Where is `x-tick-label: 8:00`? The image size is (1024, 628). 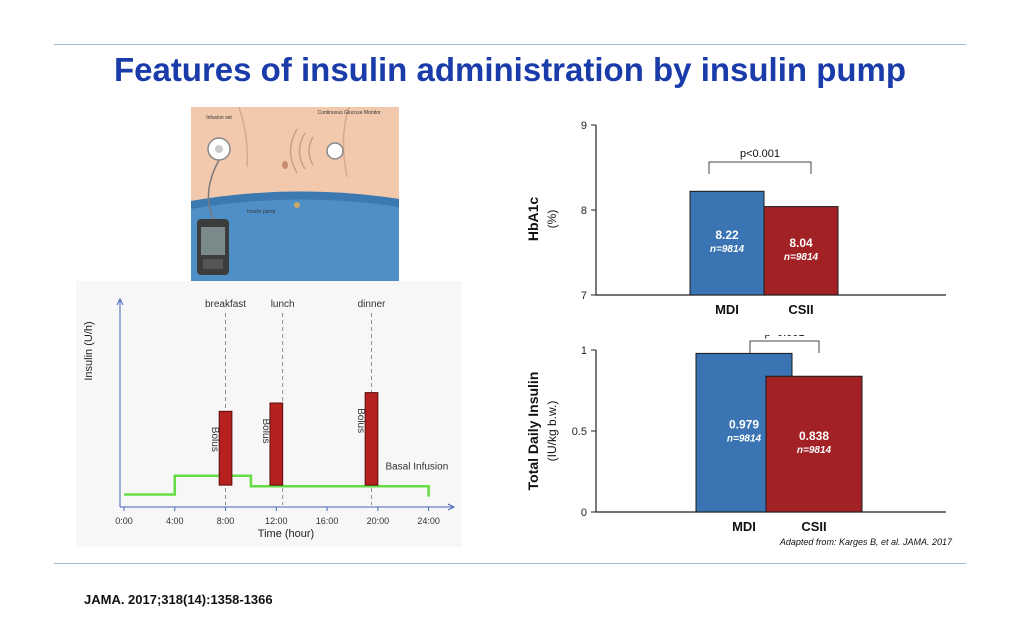
x-tick-label: 8:00 is located at coordinates (226, 521).